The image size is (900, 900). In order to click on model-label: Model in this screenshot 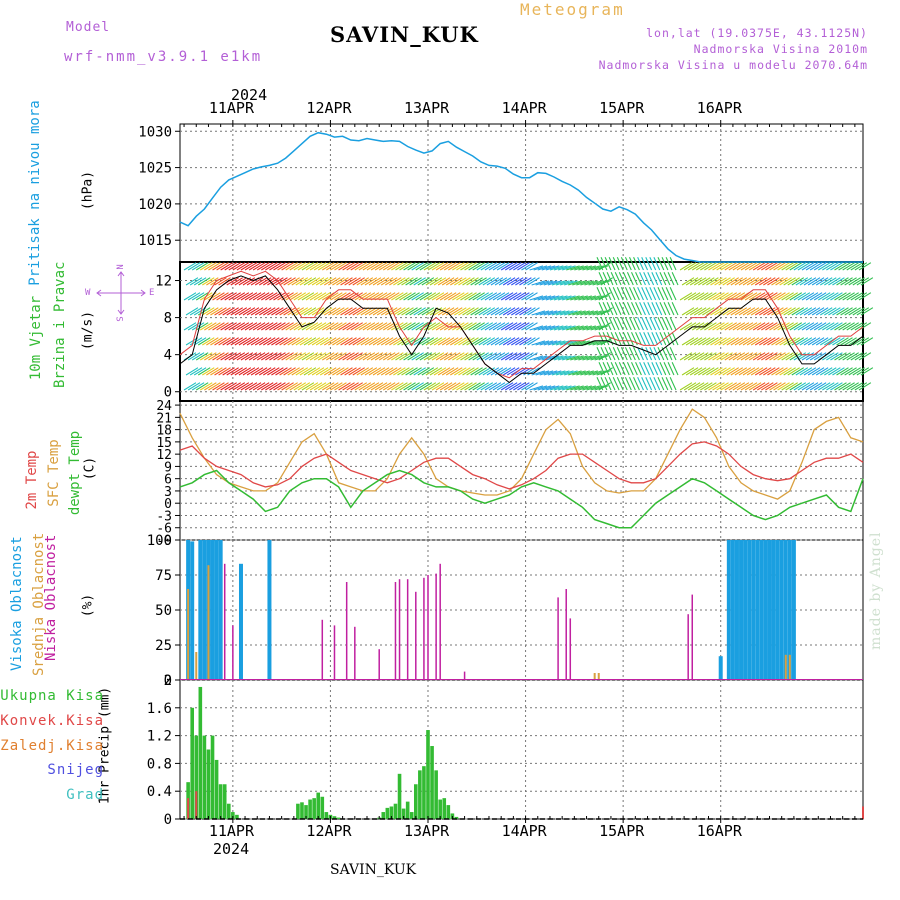, I will do `click(88, 27)`.